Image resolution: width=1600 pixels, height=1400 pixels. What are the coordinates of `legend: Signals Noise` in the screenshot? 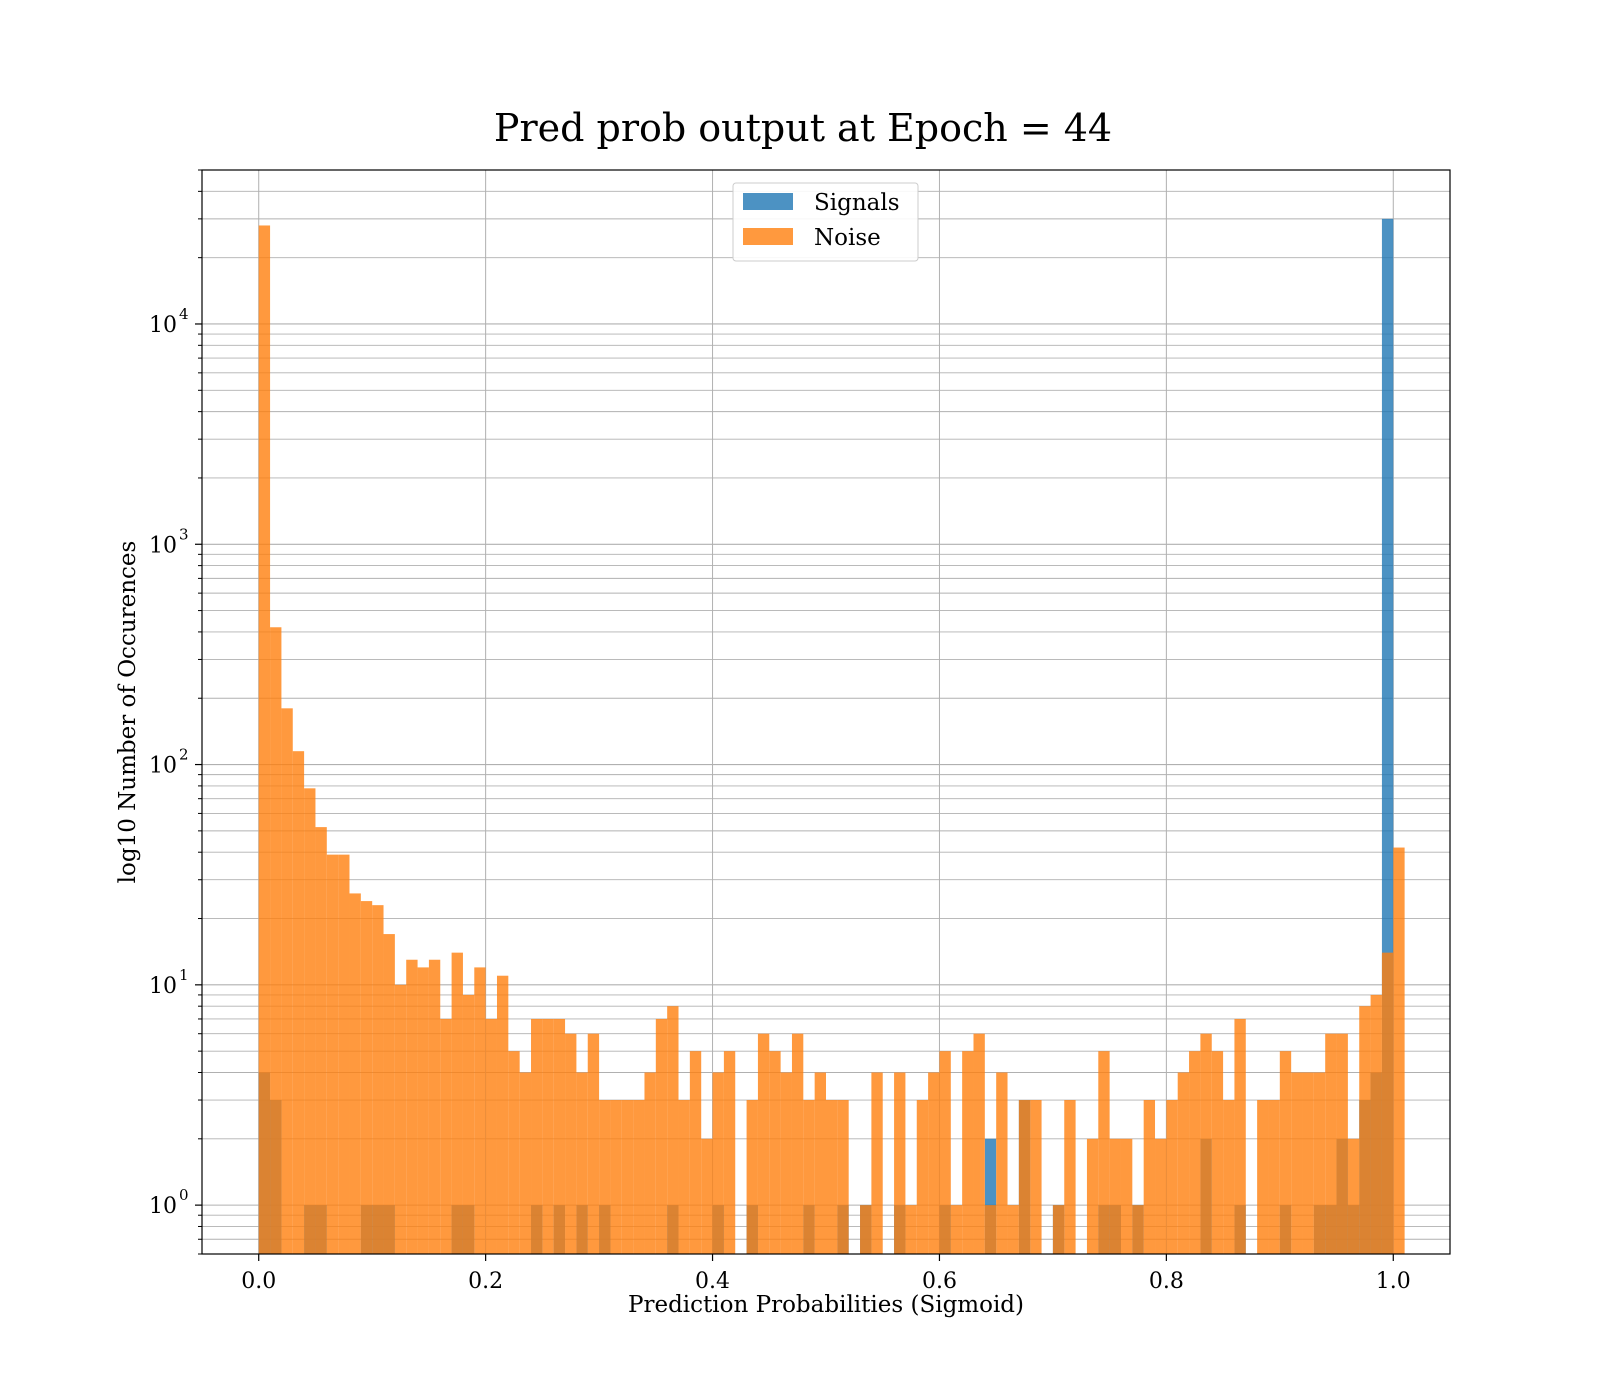 It's located at (825, 222).